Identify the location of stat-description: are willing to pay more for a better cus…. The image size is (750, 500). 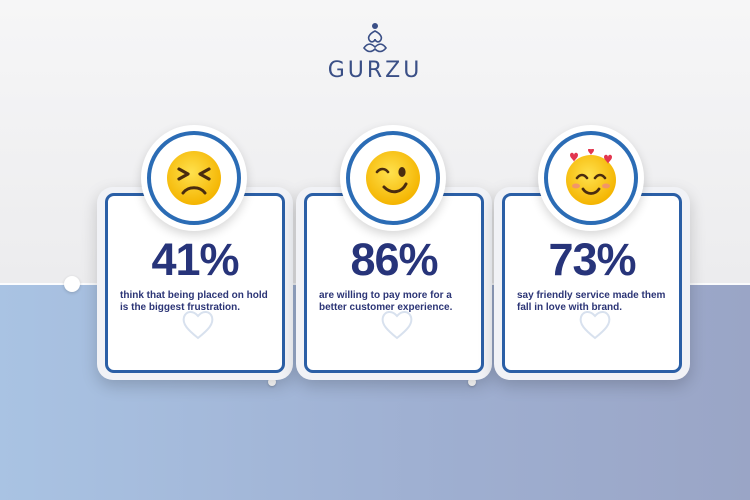
(386, 301).